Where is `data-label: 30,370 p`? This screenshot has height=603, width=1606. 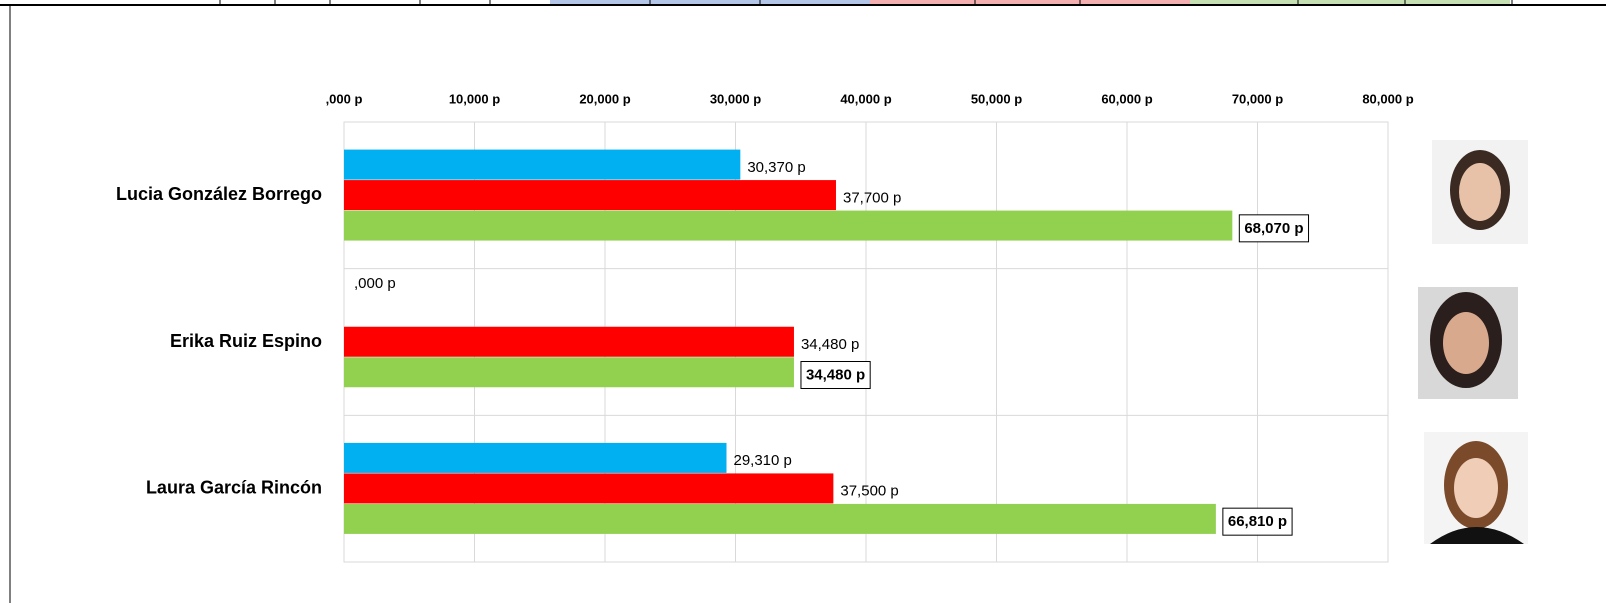 data-label: 30,370 p is located at coordinates (776, 167).